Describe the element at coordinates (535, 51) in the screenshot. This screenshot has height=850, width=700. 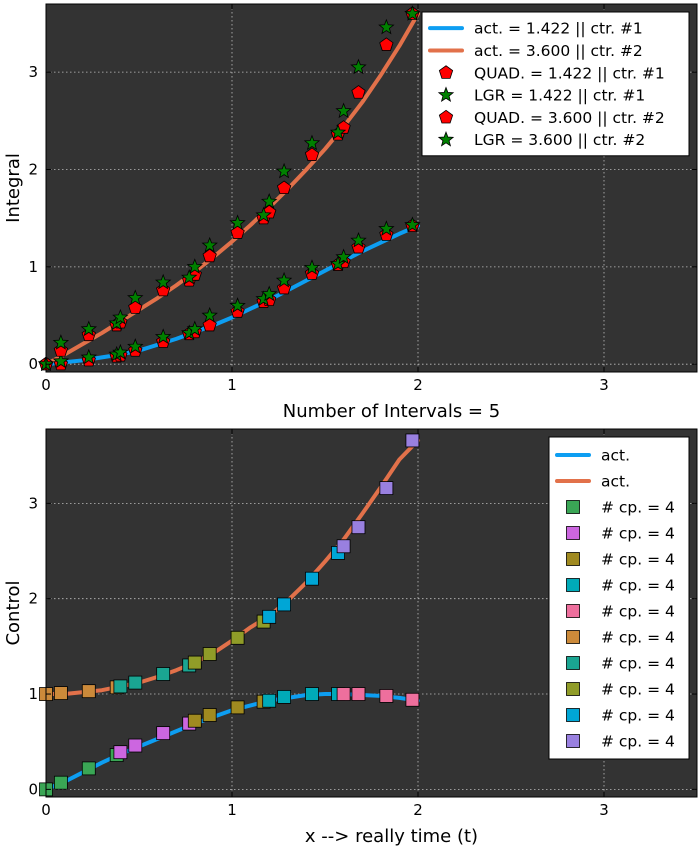
I see `legend-item: act. = 3.600 || ctr. #2` at that location.